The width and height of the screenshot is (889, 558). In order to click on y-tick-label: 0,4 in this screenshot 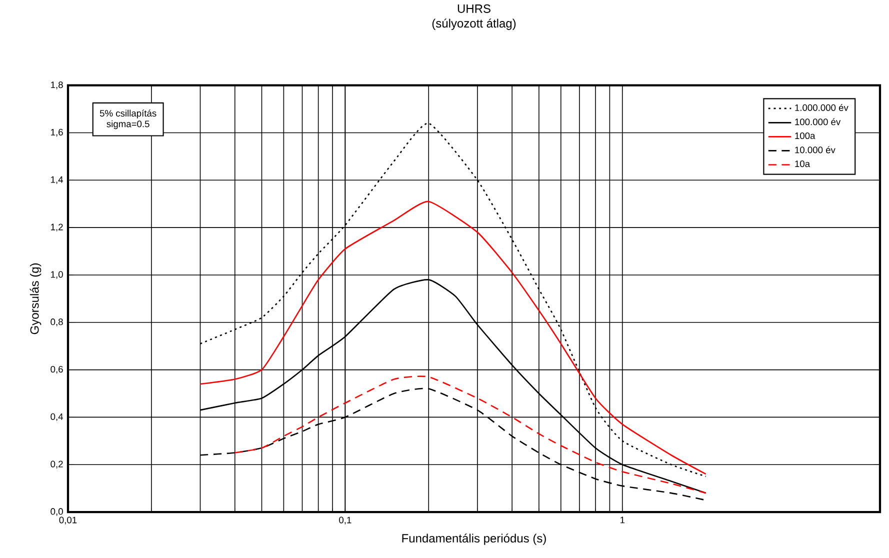, I will do `click(57, 417)`.